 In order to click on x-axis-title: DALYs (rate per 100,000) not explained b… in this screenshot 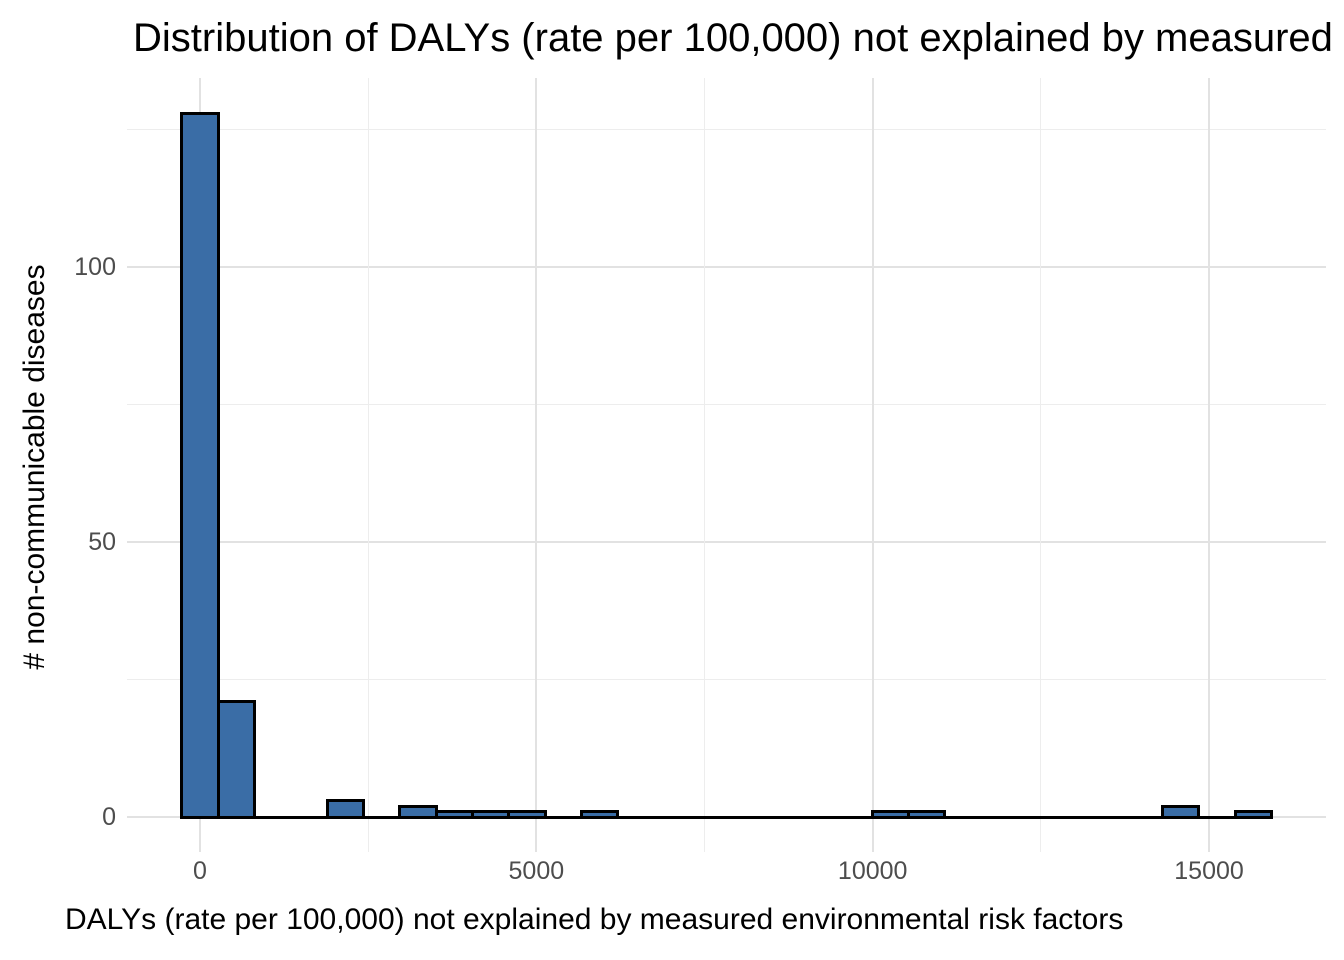, I will do `click(594, 919)`.